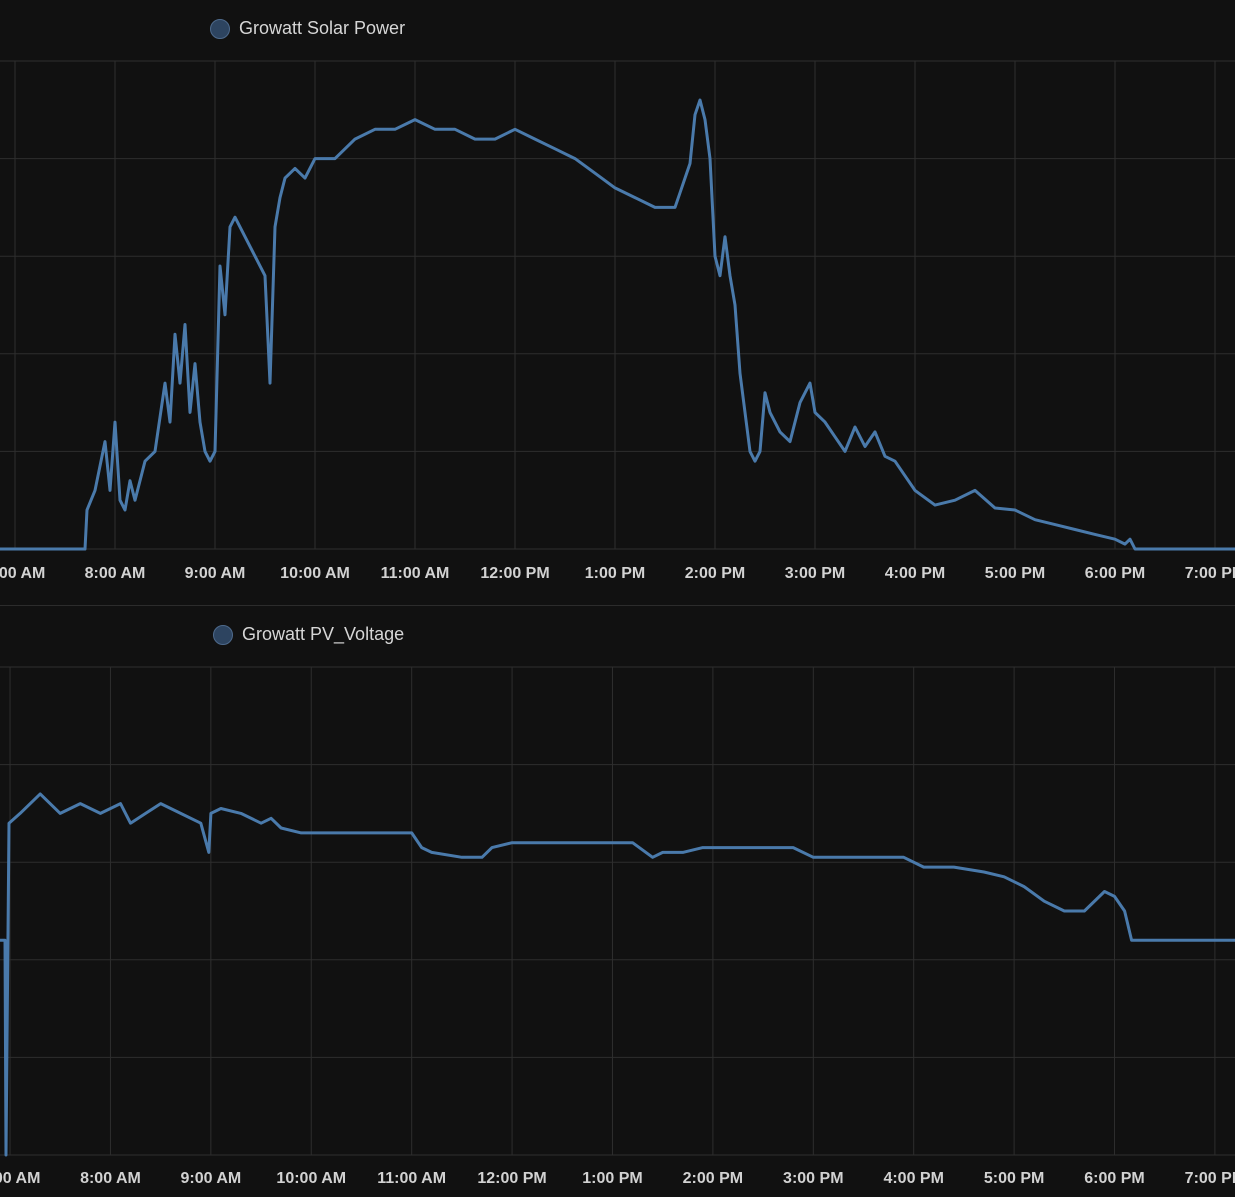 The image size is (1235, 1197). What do you see at coordinates (323, 634) in the screenshot?
I see `legend-label: Growatt PV_Voltage` at bounding box center [323, 634].